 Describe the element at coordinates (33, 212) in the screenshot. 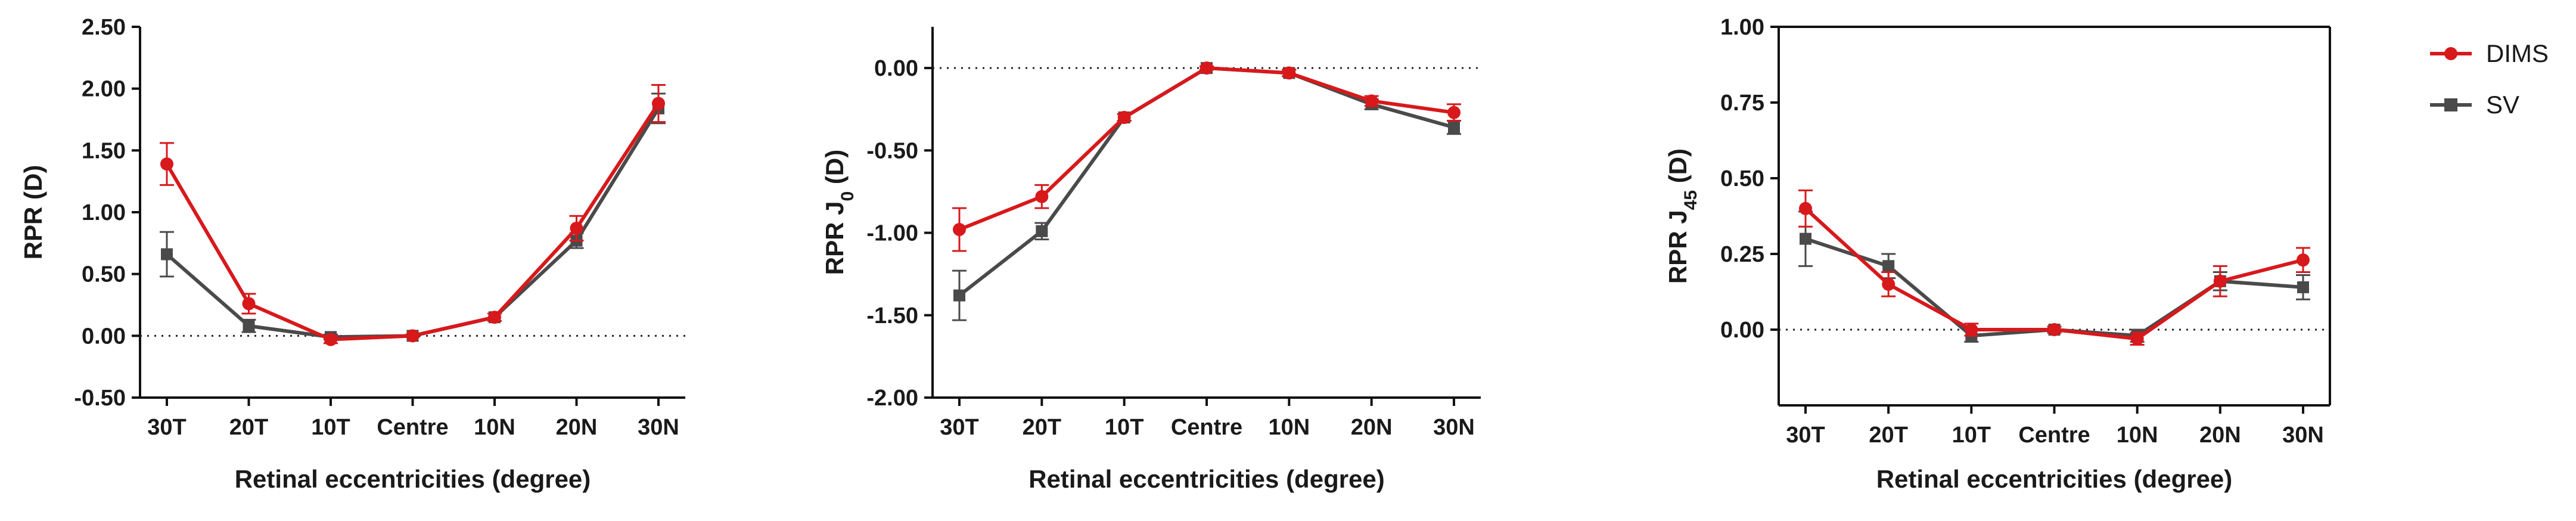

I see `y-axis-title: RPR (D)` at that location.